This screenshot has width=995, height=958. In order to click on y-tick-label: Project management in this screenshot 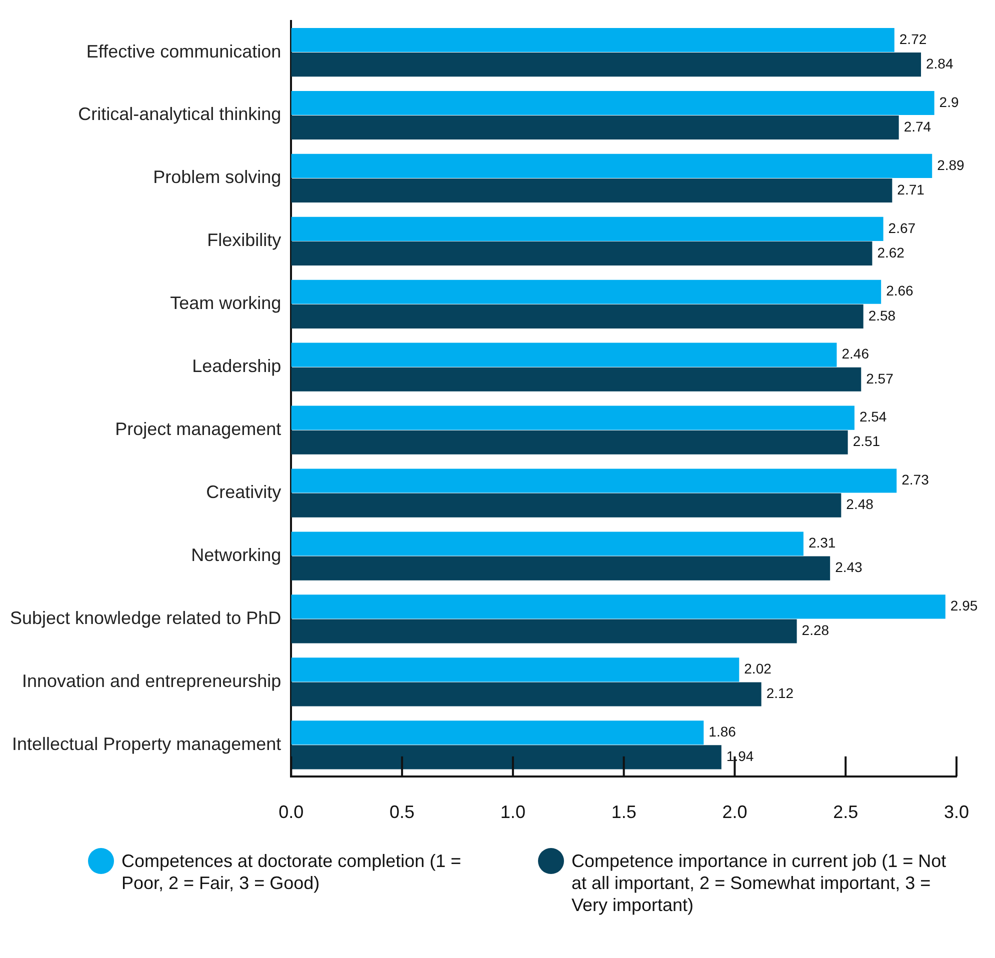, I will do `click(198, 429)`.